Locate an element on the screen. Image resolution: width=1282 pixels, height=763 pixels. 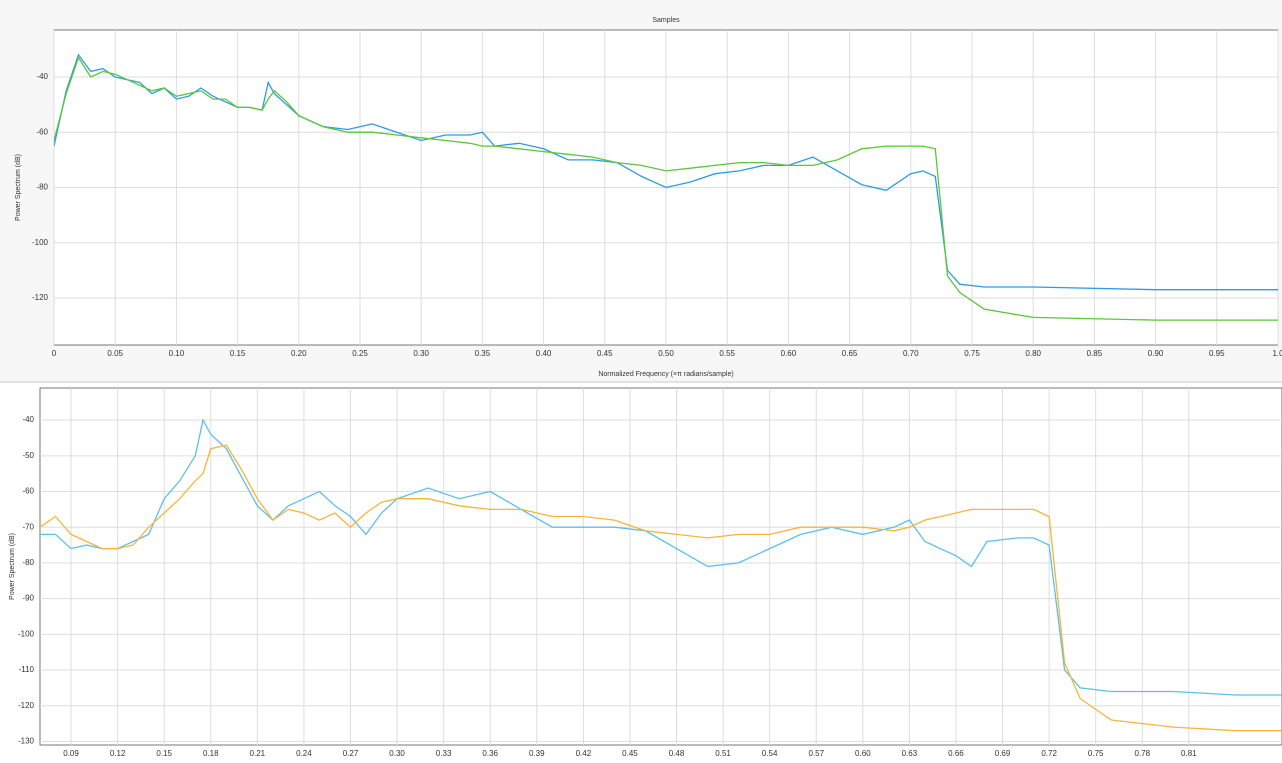
y-tick-label: -90 is located at coordinates (28, 598).